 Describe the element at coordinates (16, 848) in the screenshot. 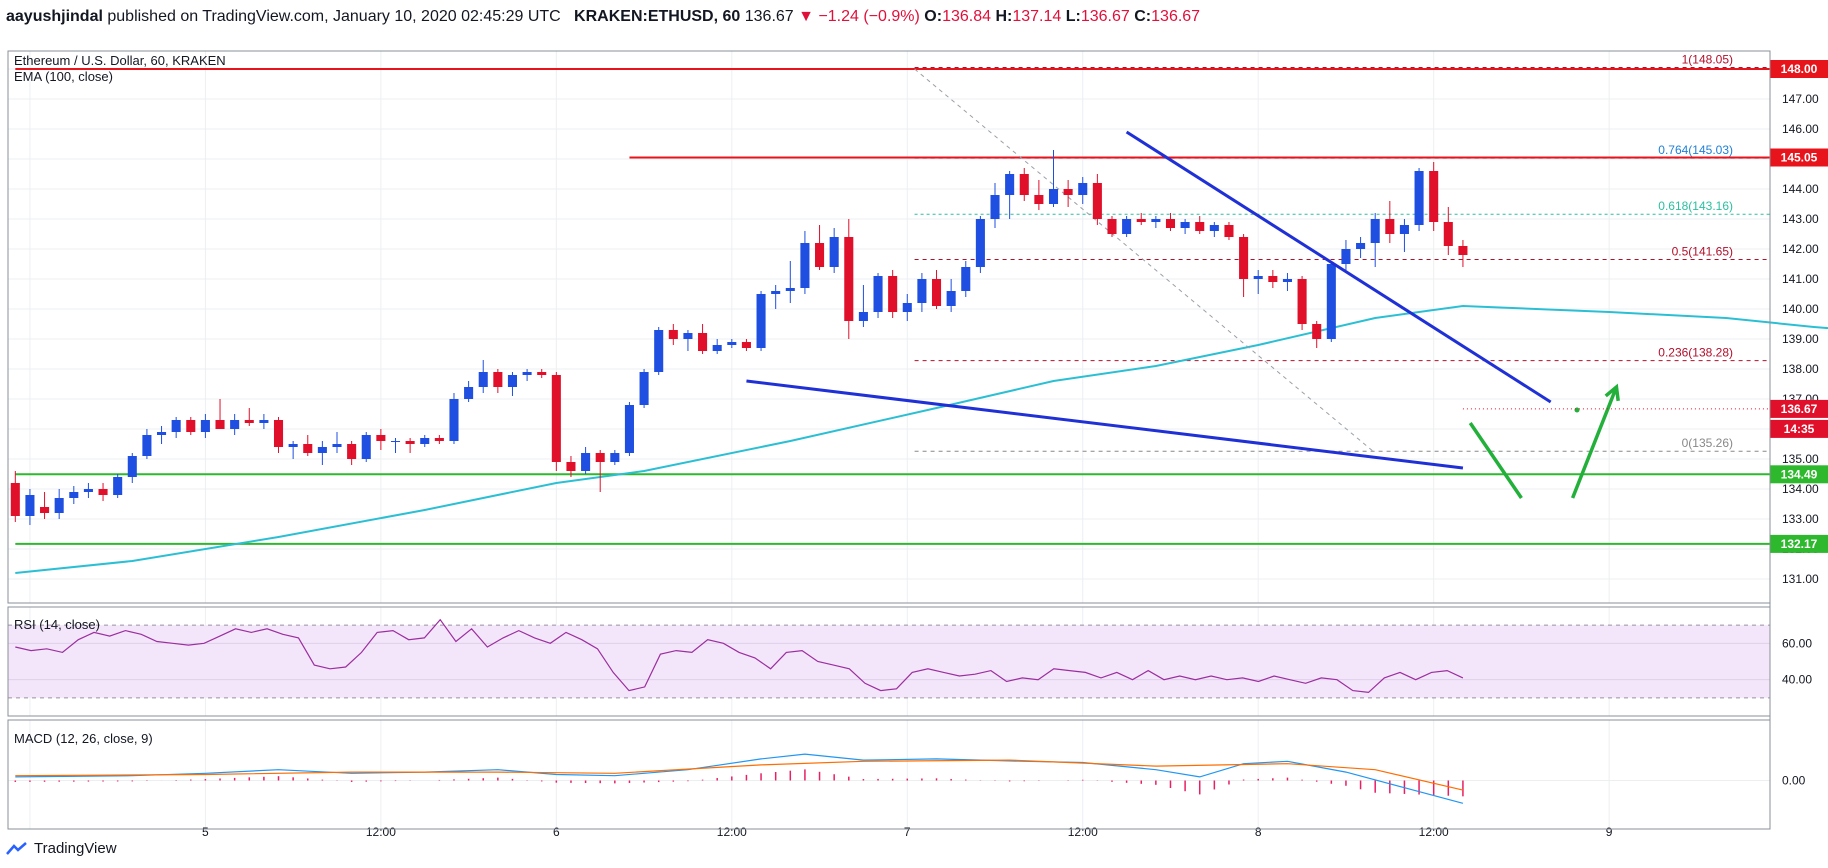

I see `tradingview-logo-icon` at that location.